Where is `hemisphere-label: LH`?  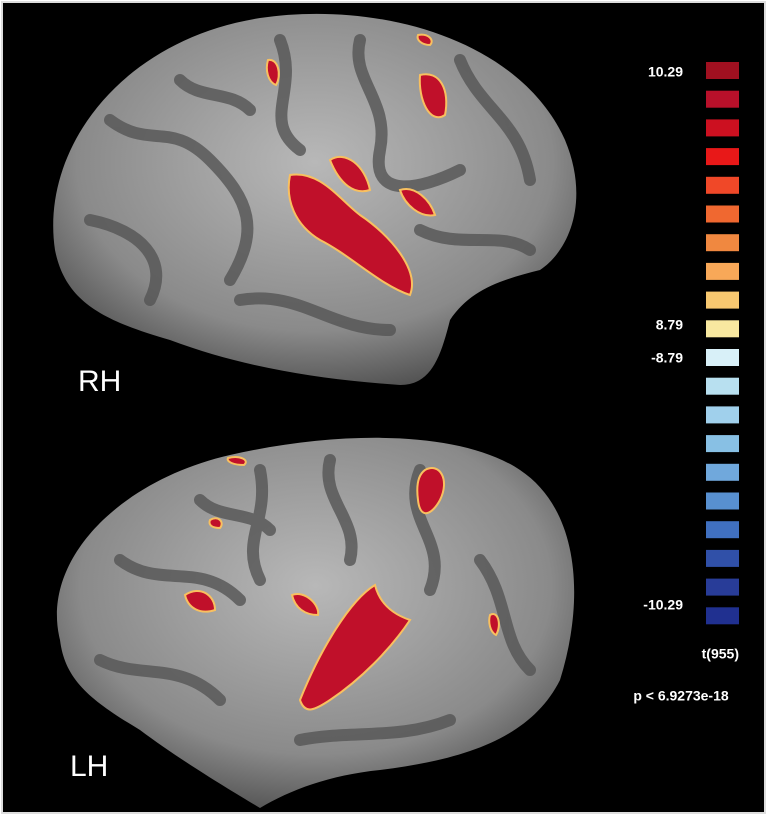
hemisphere-label: LH is located at coordinates (89, 766).